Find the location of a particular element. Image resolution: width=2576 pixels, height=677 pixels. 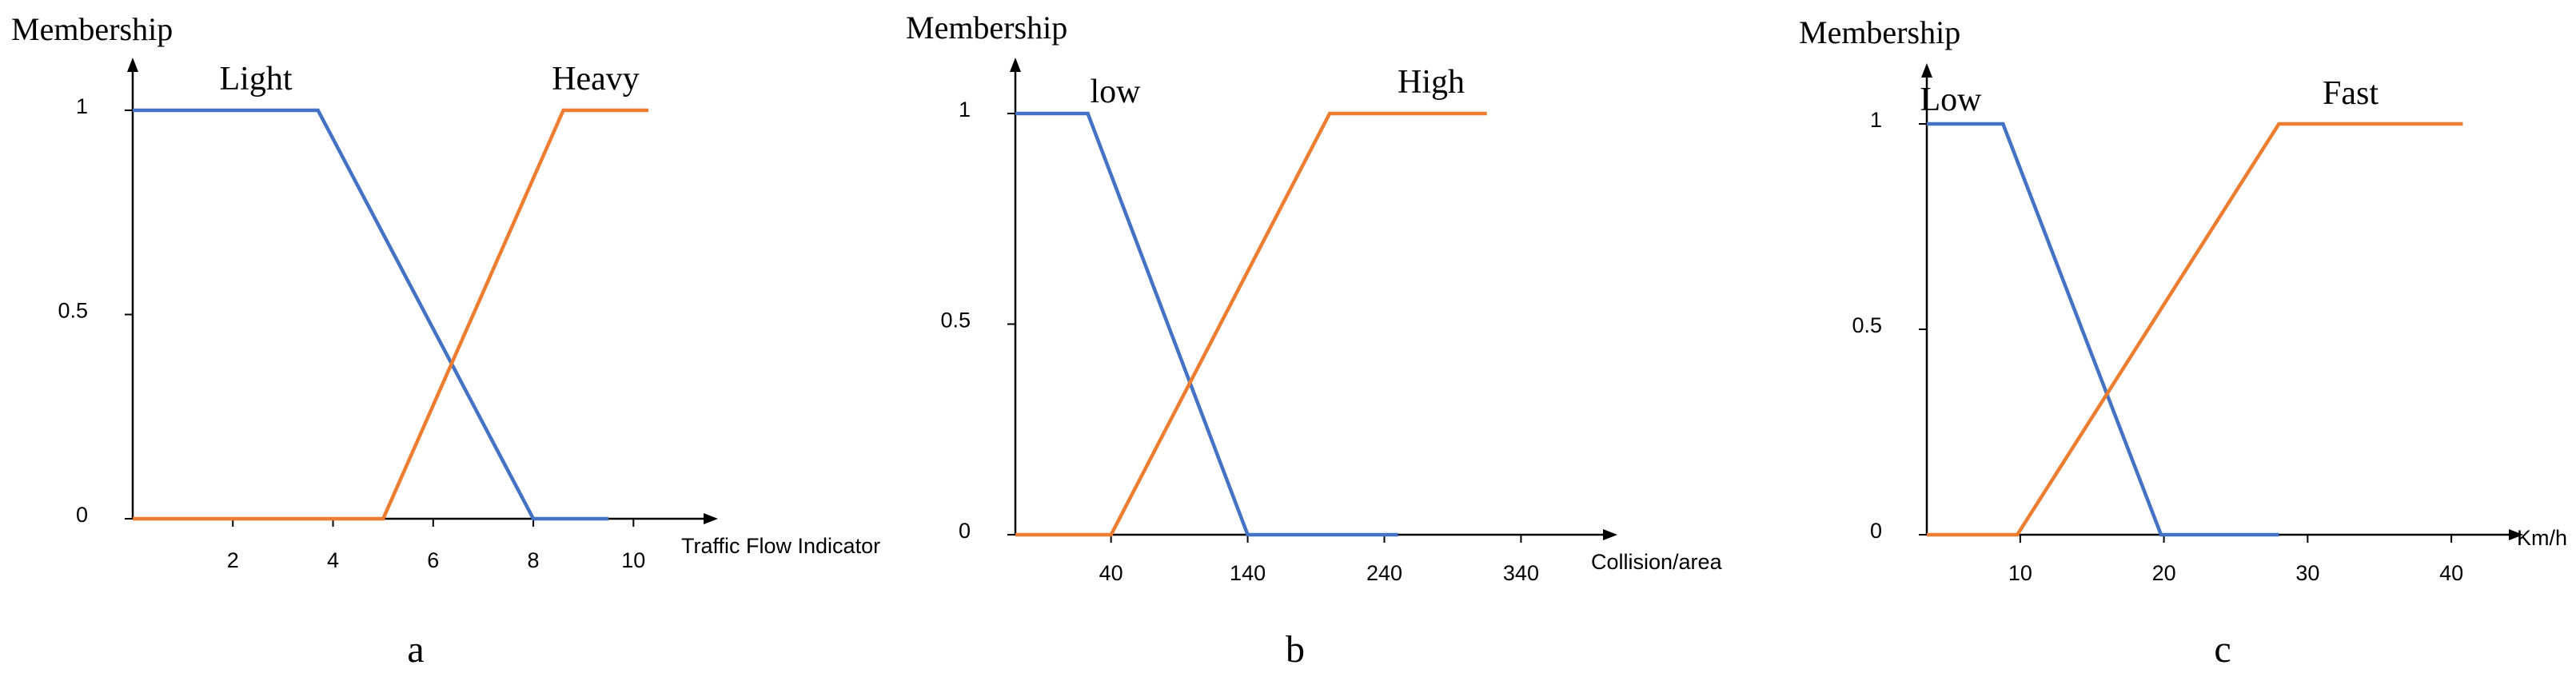

series-label-low: low is located at coordinates (1116, 92).